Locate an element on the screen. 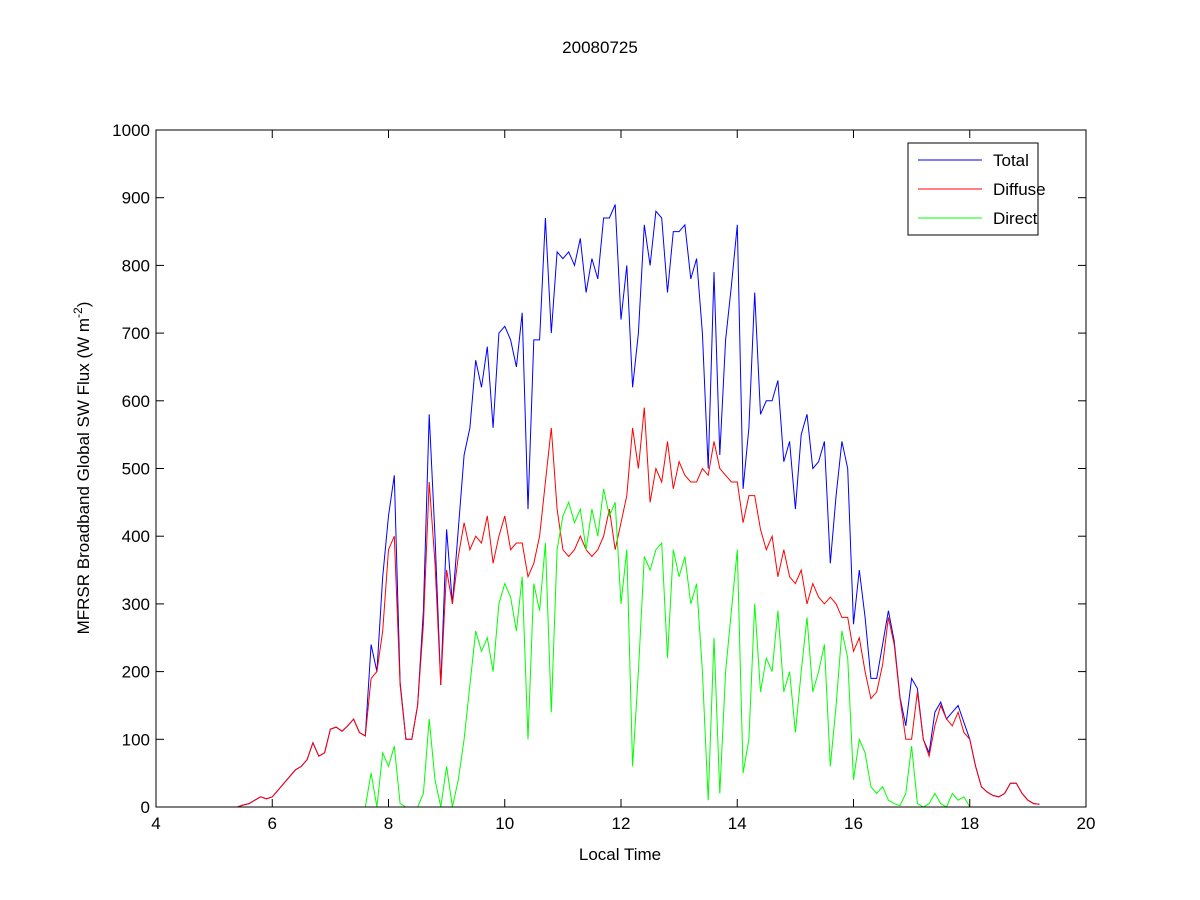 This screenshot has width=1200, height=900. y-axis-label-end: ) is located at coordinates (83, 305).